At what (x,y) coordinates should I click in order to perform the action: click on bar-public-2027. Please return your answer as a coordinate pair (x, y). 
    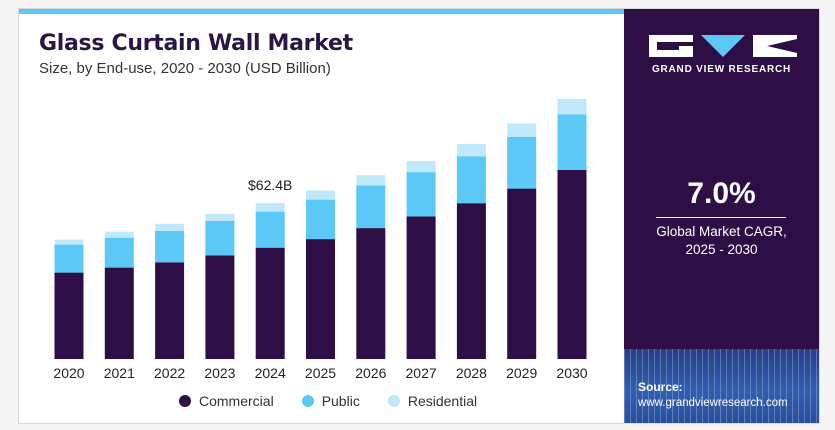
    Looking at the image, I should click on (421, 194).